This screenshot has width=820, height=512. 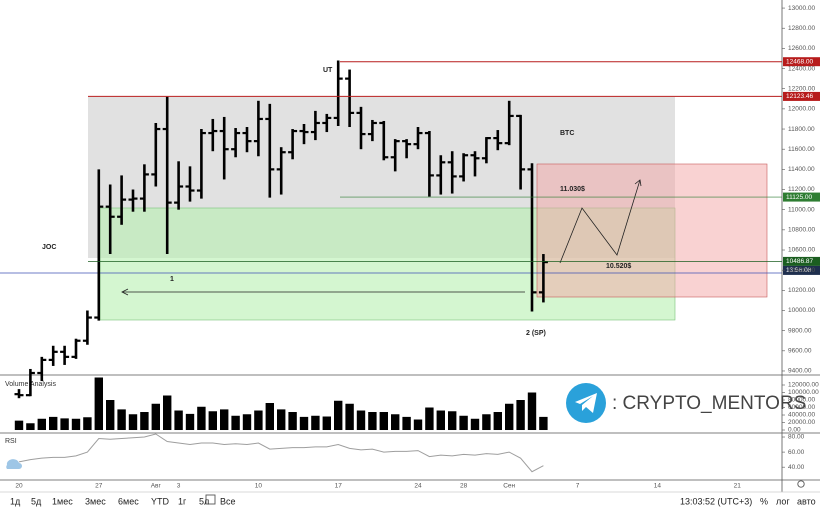 What do you see at coordinates (204, 501) in the screenshot?
I see `range-button: 5л` at bounding box center [204, 501].